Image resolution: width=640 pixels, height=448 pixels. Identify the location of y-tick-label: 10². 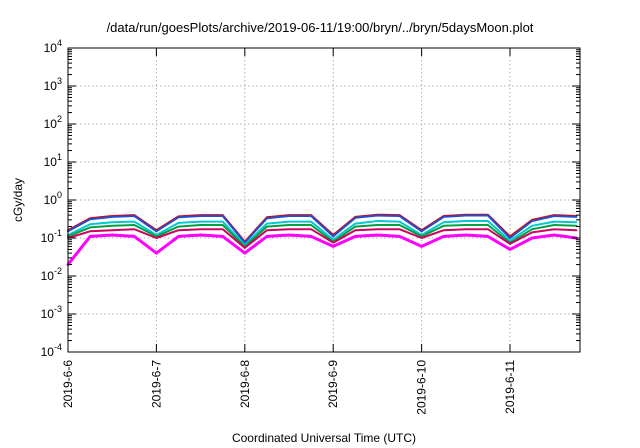
(53, 122).